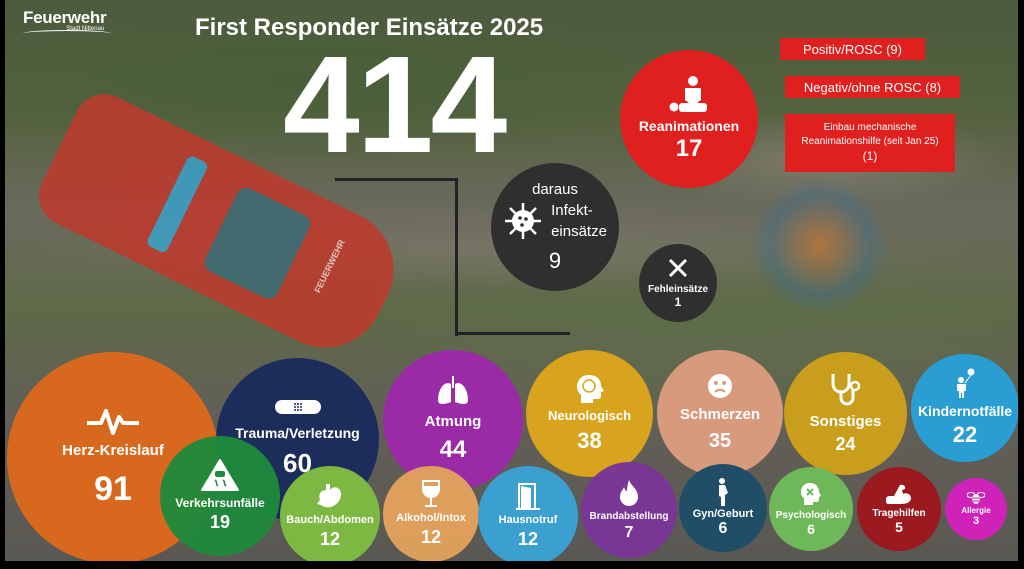  Describe the element at coordinates (329, 496) in the screenshot. I see `stomach-icon` at that location.